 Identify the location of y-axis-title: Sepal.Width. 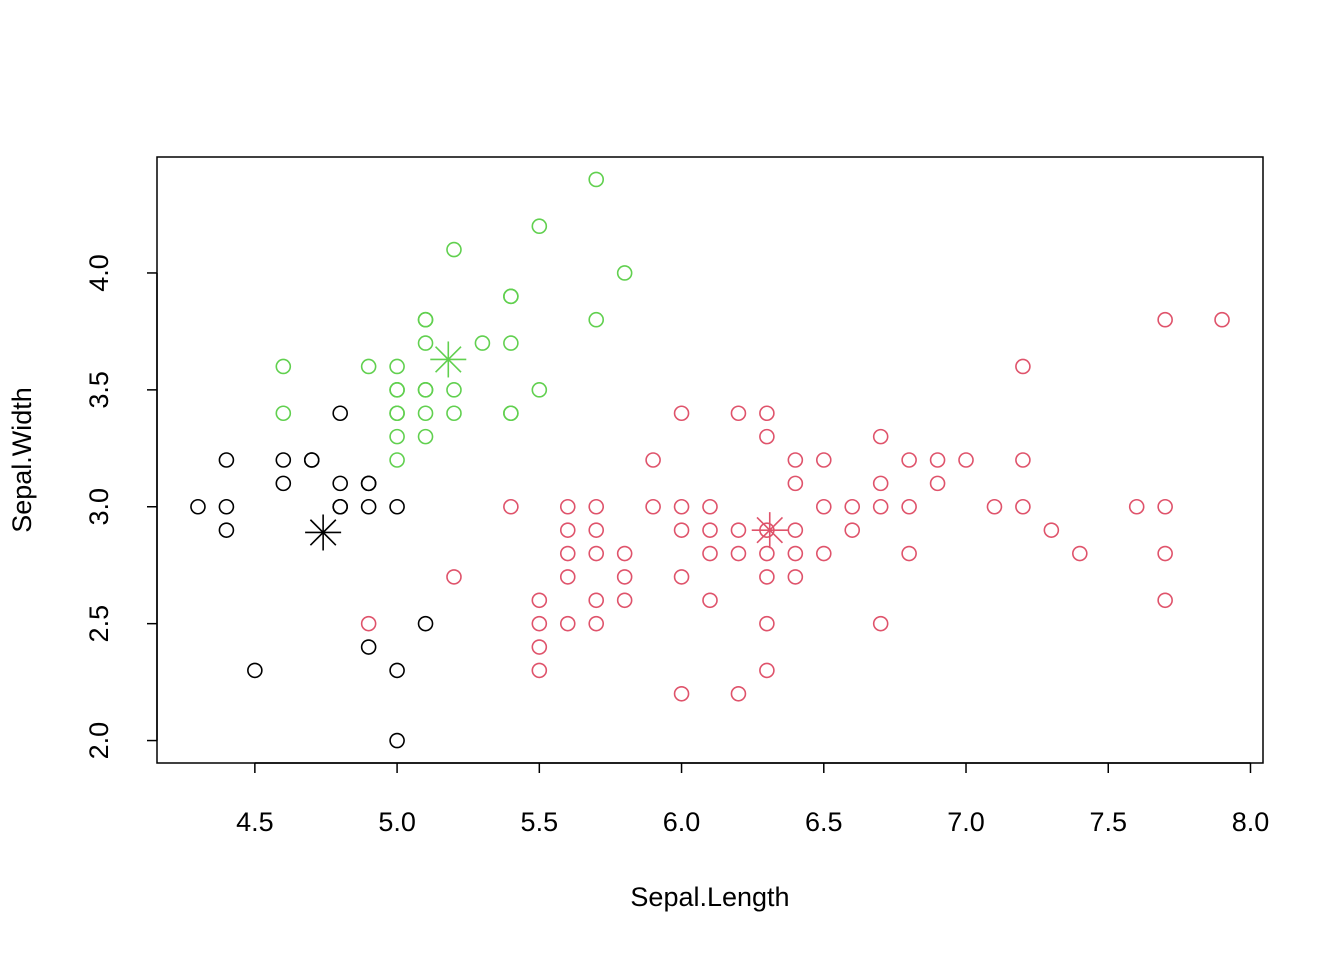
(22, 460).